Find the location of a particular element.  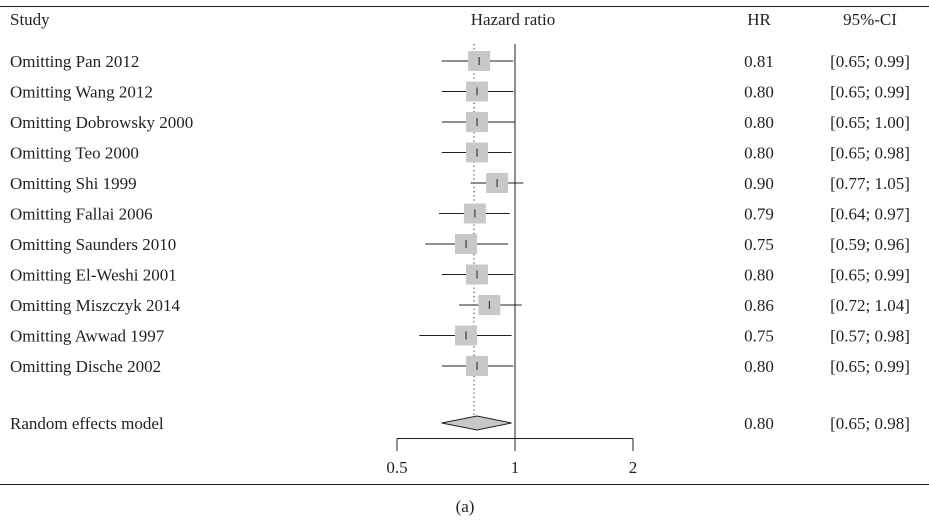

study-row: Omitting El-Weshi 2001 0.80 [0.65; 0.99] is located at coordinates (460, 274).